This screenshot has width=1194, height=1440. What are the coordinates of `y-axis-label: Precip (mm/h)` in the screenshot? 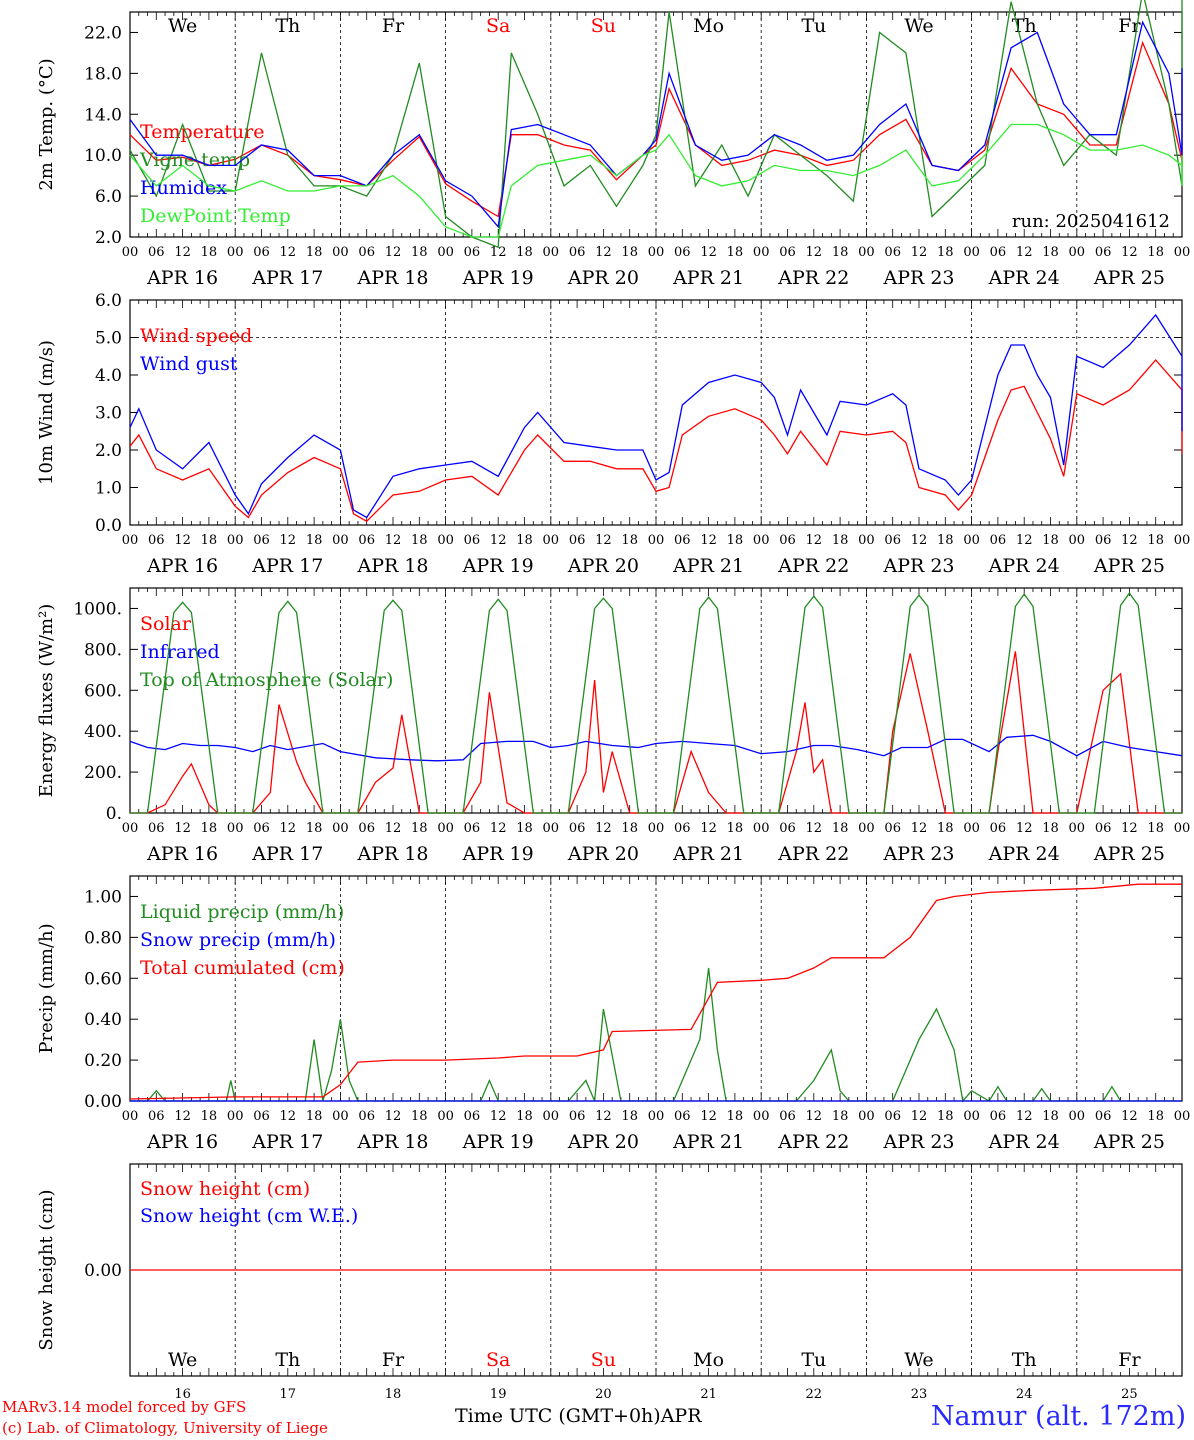 It's located at (46, 988).